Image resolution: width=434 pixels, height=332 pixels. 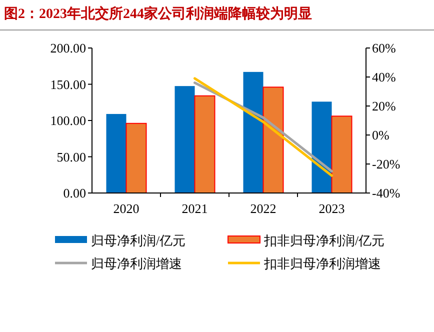 I want to click on y2-tick-label: 0%, so click(x=381, y=135).